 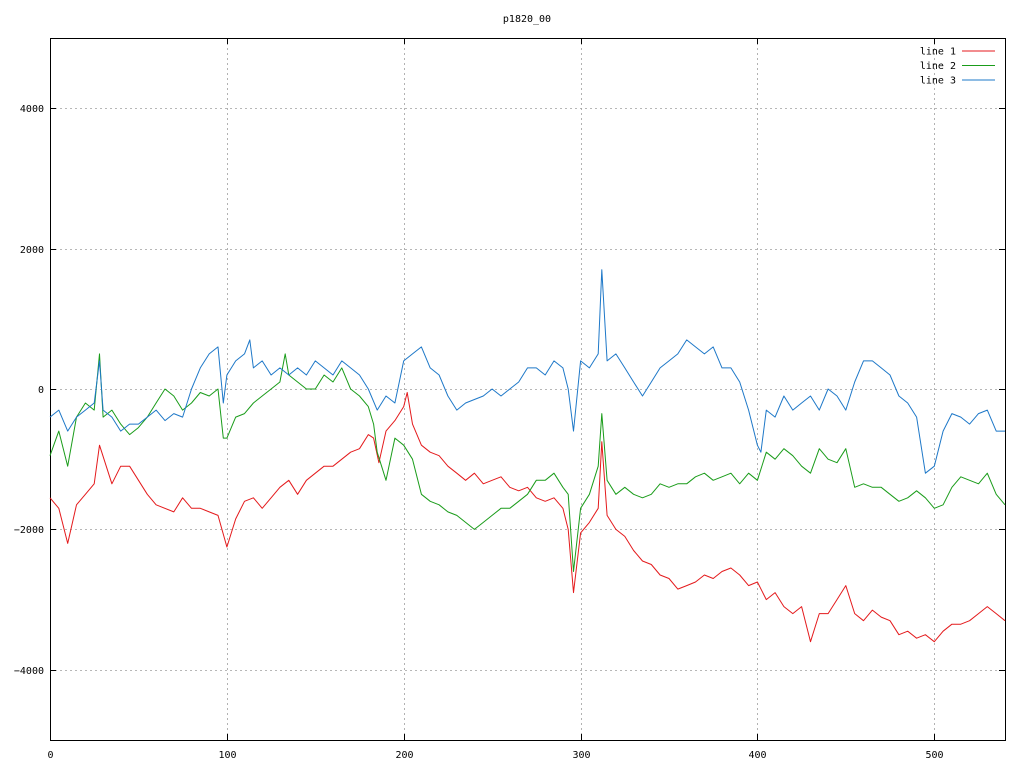 I want to click on legend-label-3: line 3, so click(x=938, y=81).